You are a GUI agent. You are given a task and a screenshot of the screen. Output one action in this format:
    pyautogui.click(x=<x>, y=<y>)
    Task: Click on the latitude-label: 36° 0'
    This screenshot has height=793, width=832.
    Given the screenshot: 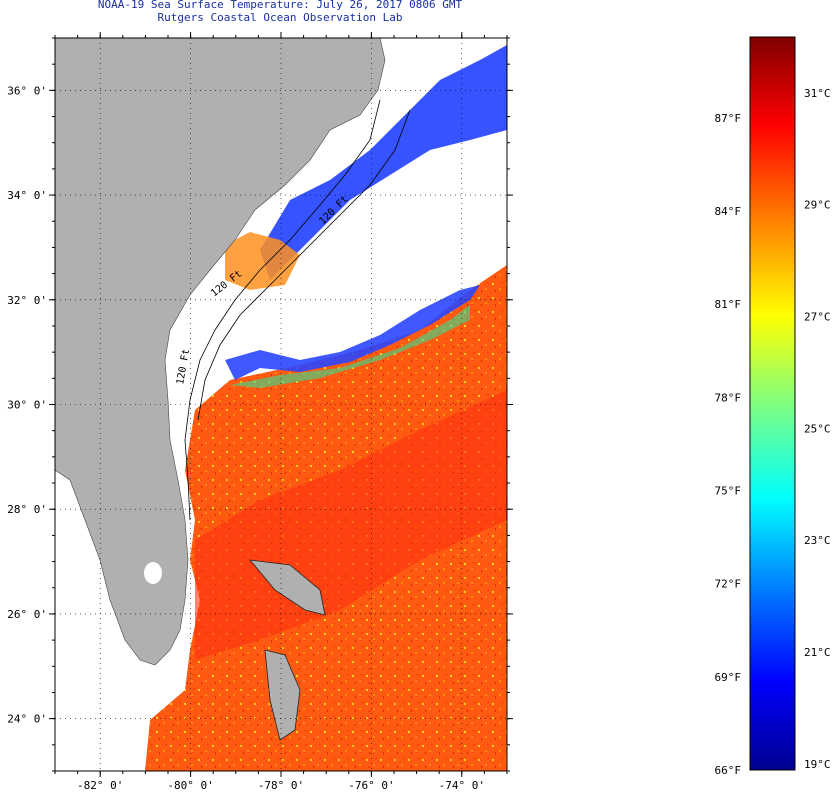 What is the action you would take?
    pyautogui.click(x=27, y=90)
    